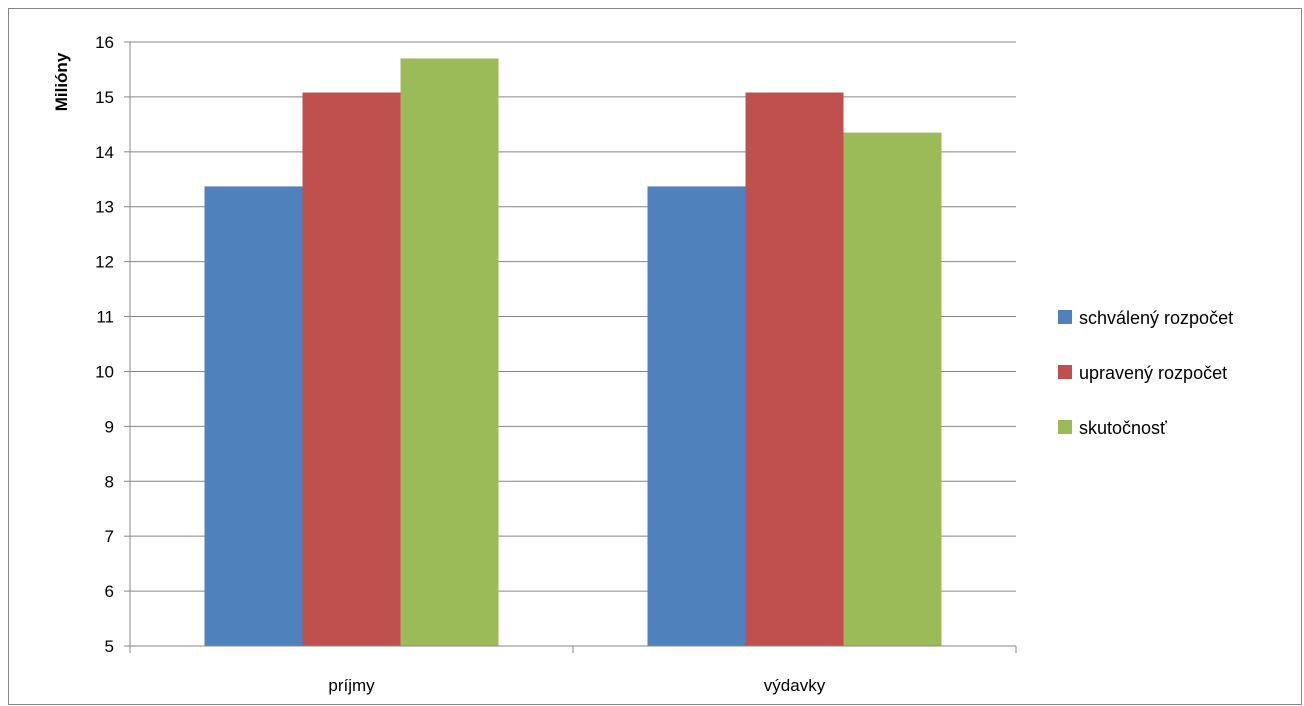 The height and width of the screenshot is (706, 1304). I want to click on y-tick-label: 10, so click(104, 371).